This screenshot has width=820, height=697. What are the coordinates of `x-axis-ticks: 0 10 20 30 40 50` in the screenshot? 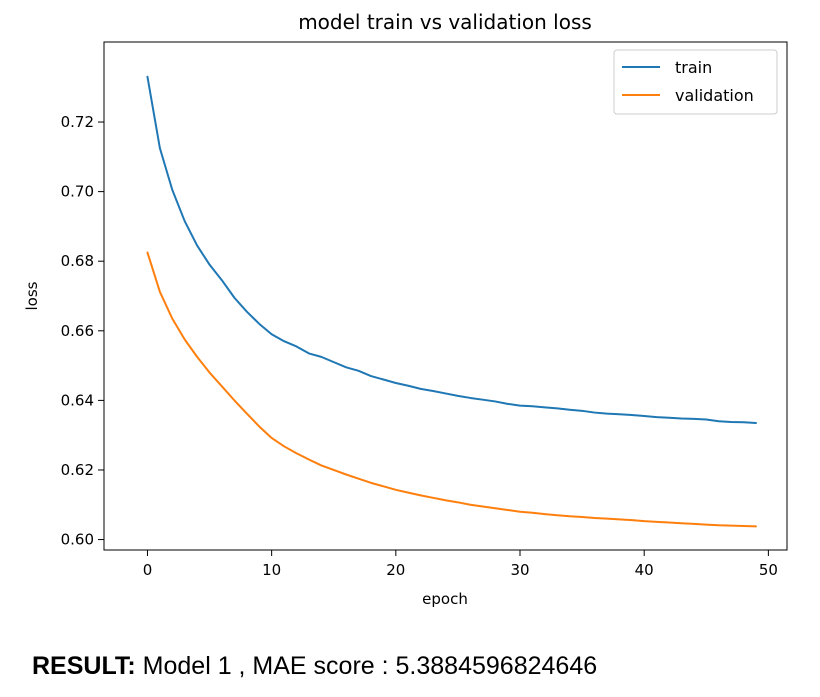 It's located at (460, 564).